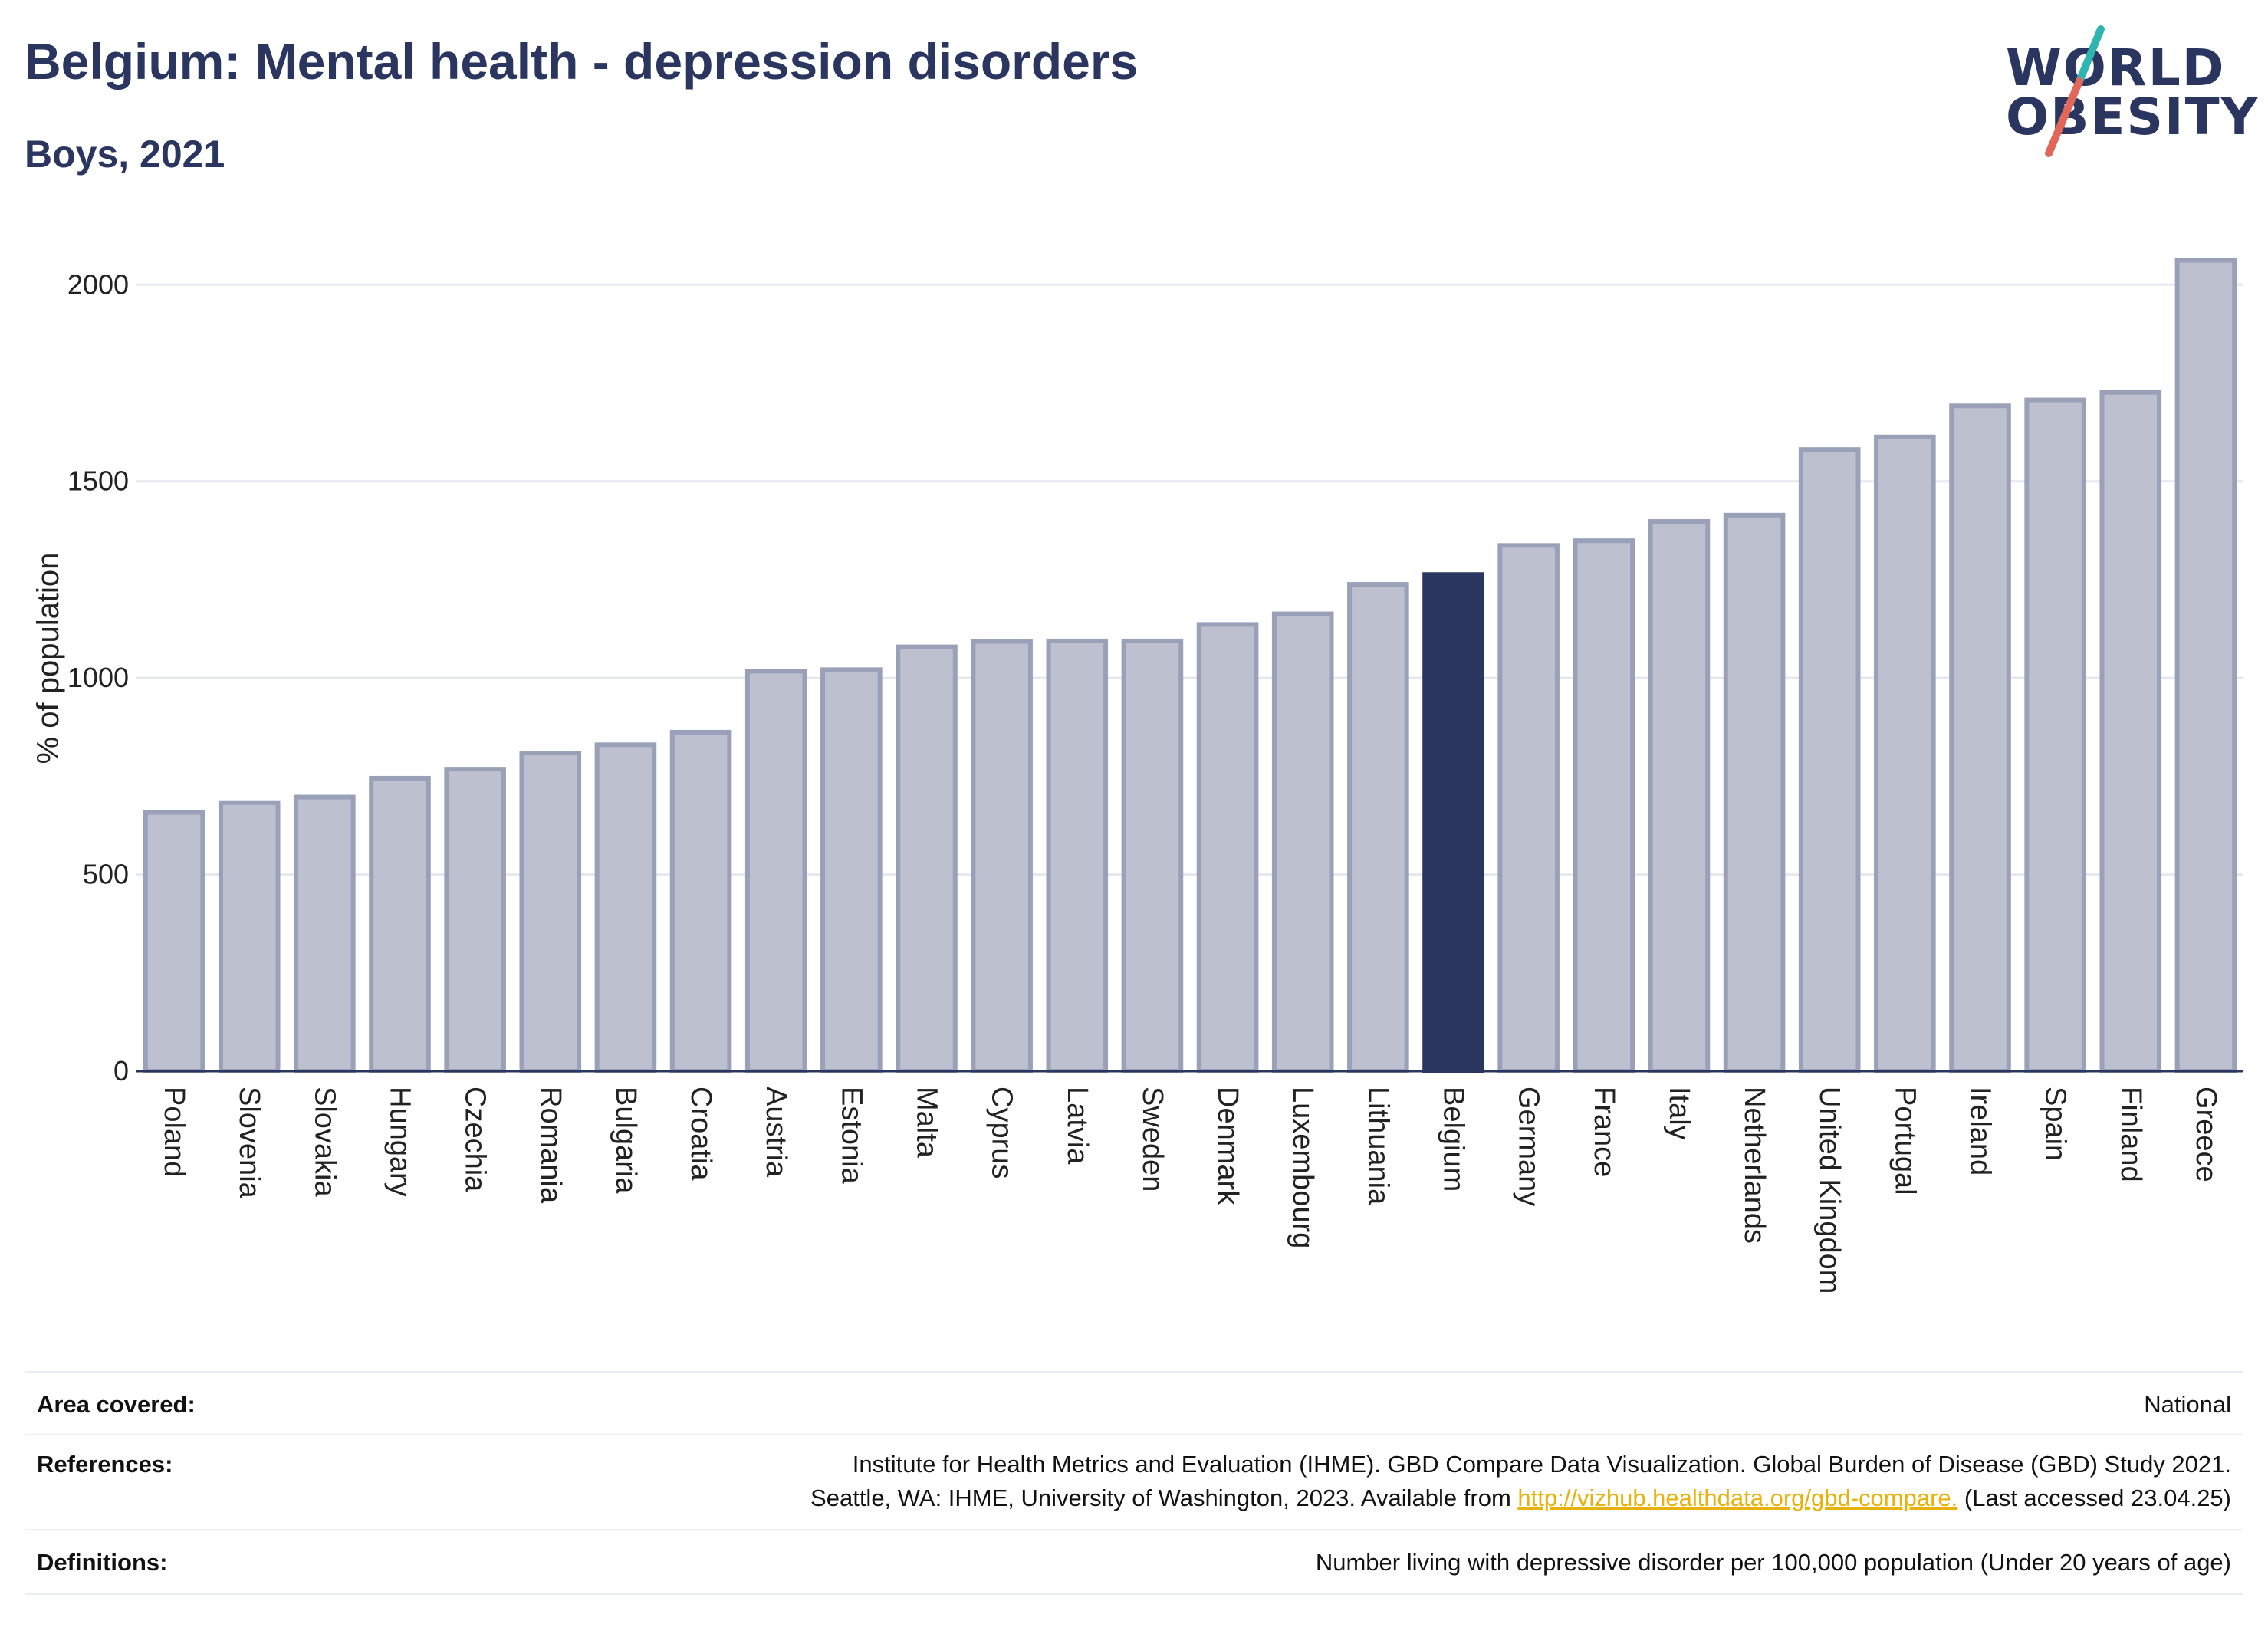 The width and height of the screenshot is (2268, 1634). What do you see at coordinates (1227, 848) in the screenshot?
I see `bar-denmark` at bounding box center [1227, 848].